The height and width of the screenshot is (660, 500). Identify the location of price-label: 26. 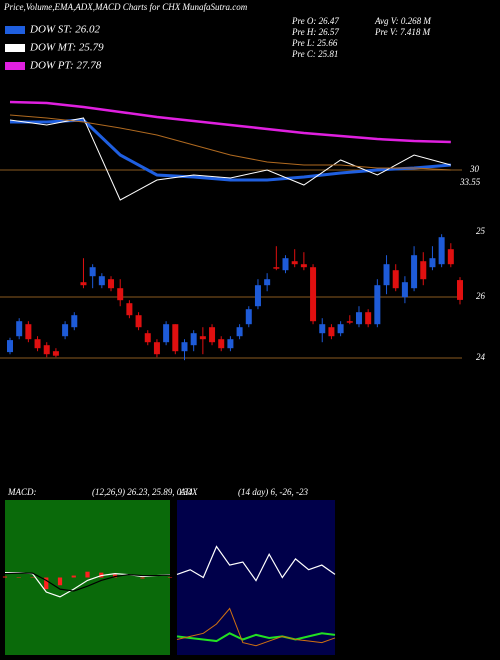
(481, 296).